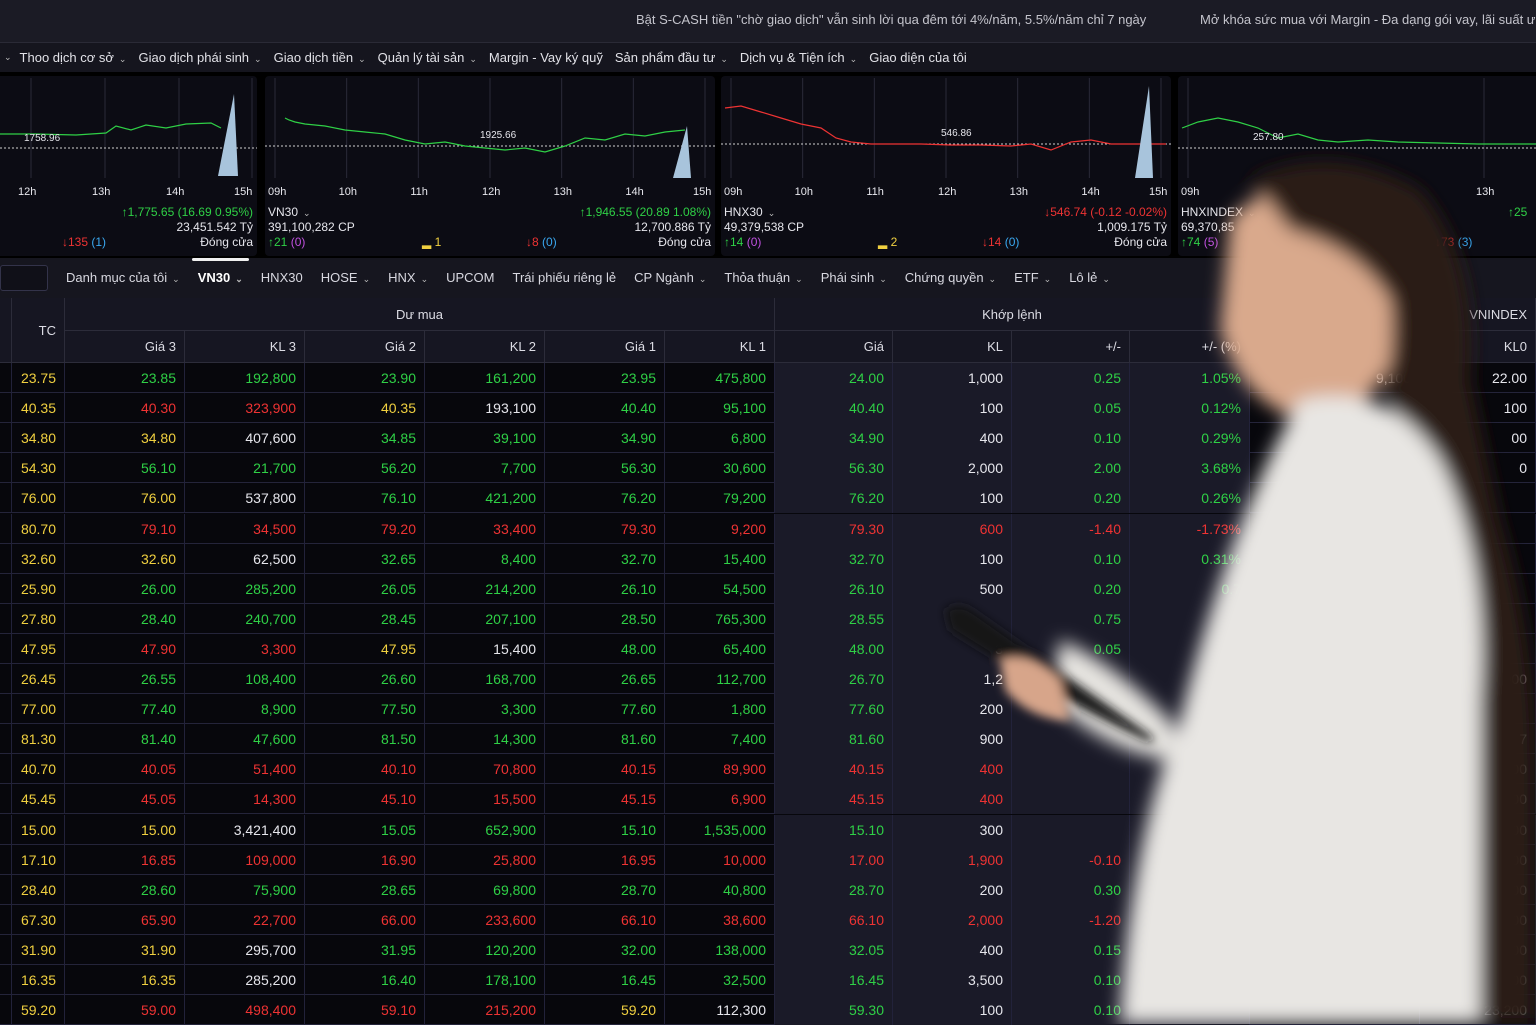 The image size is (1536, 1025). Describe the element at coordinates (671, 57) in the screenshot. I see `nav-item: Sản phẩm đầu tư ⌄` at that location.